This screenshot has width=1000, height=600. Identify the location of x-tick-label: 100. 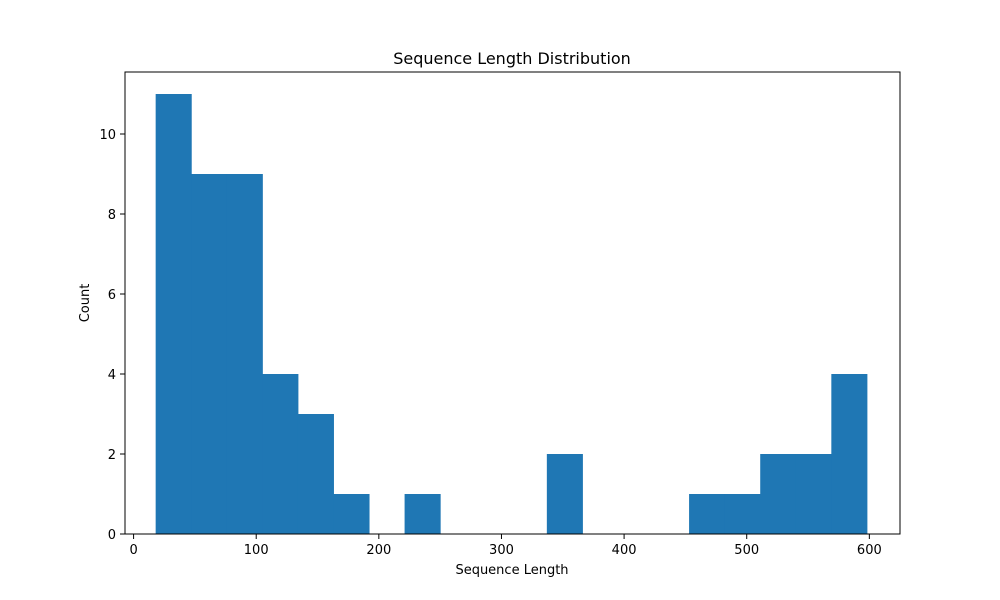
(256, 550).